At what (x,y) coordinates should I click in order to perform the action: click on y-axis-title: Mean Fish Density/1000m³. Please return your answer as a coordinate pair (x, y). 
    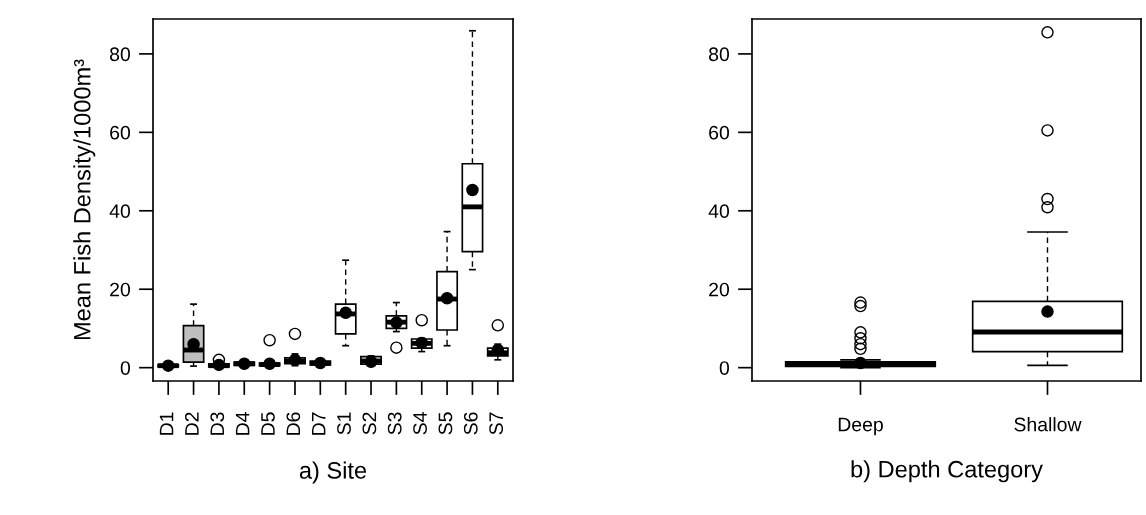
    Looking at the image, I should click on (84, 199).